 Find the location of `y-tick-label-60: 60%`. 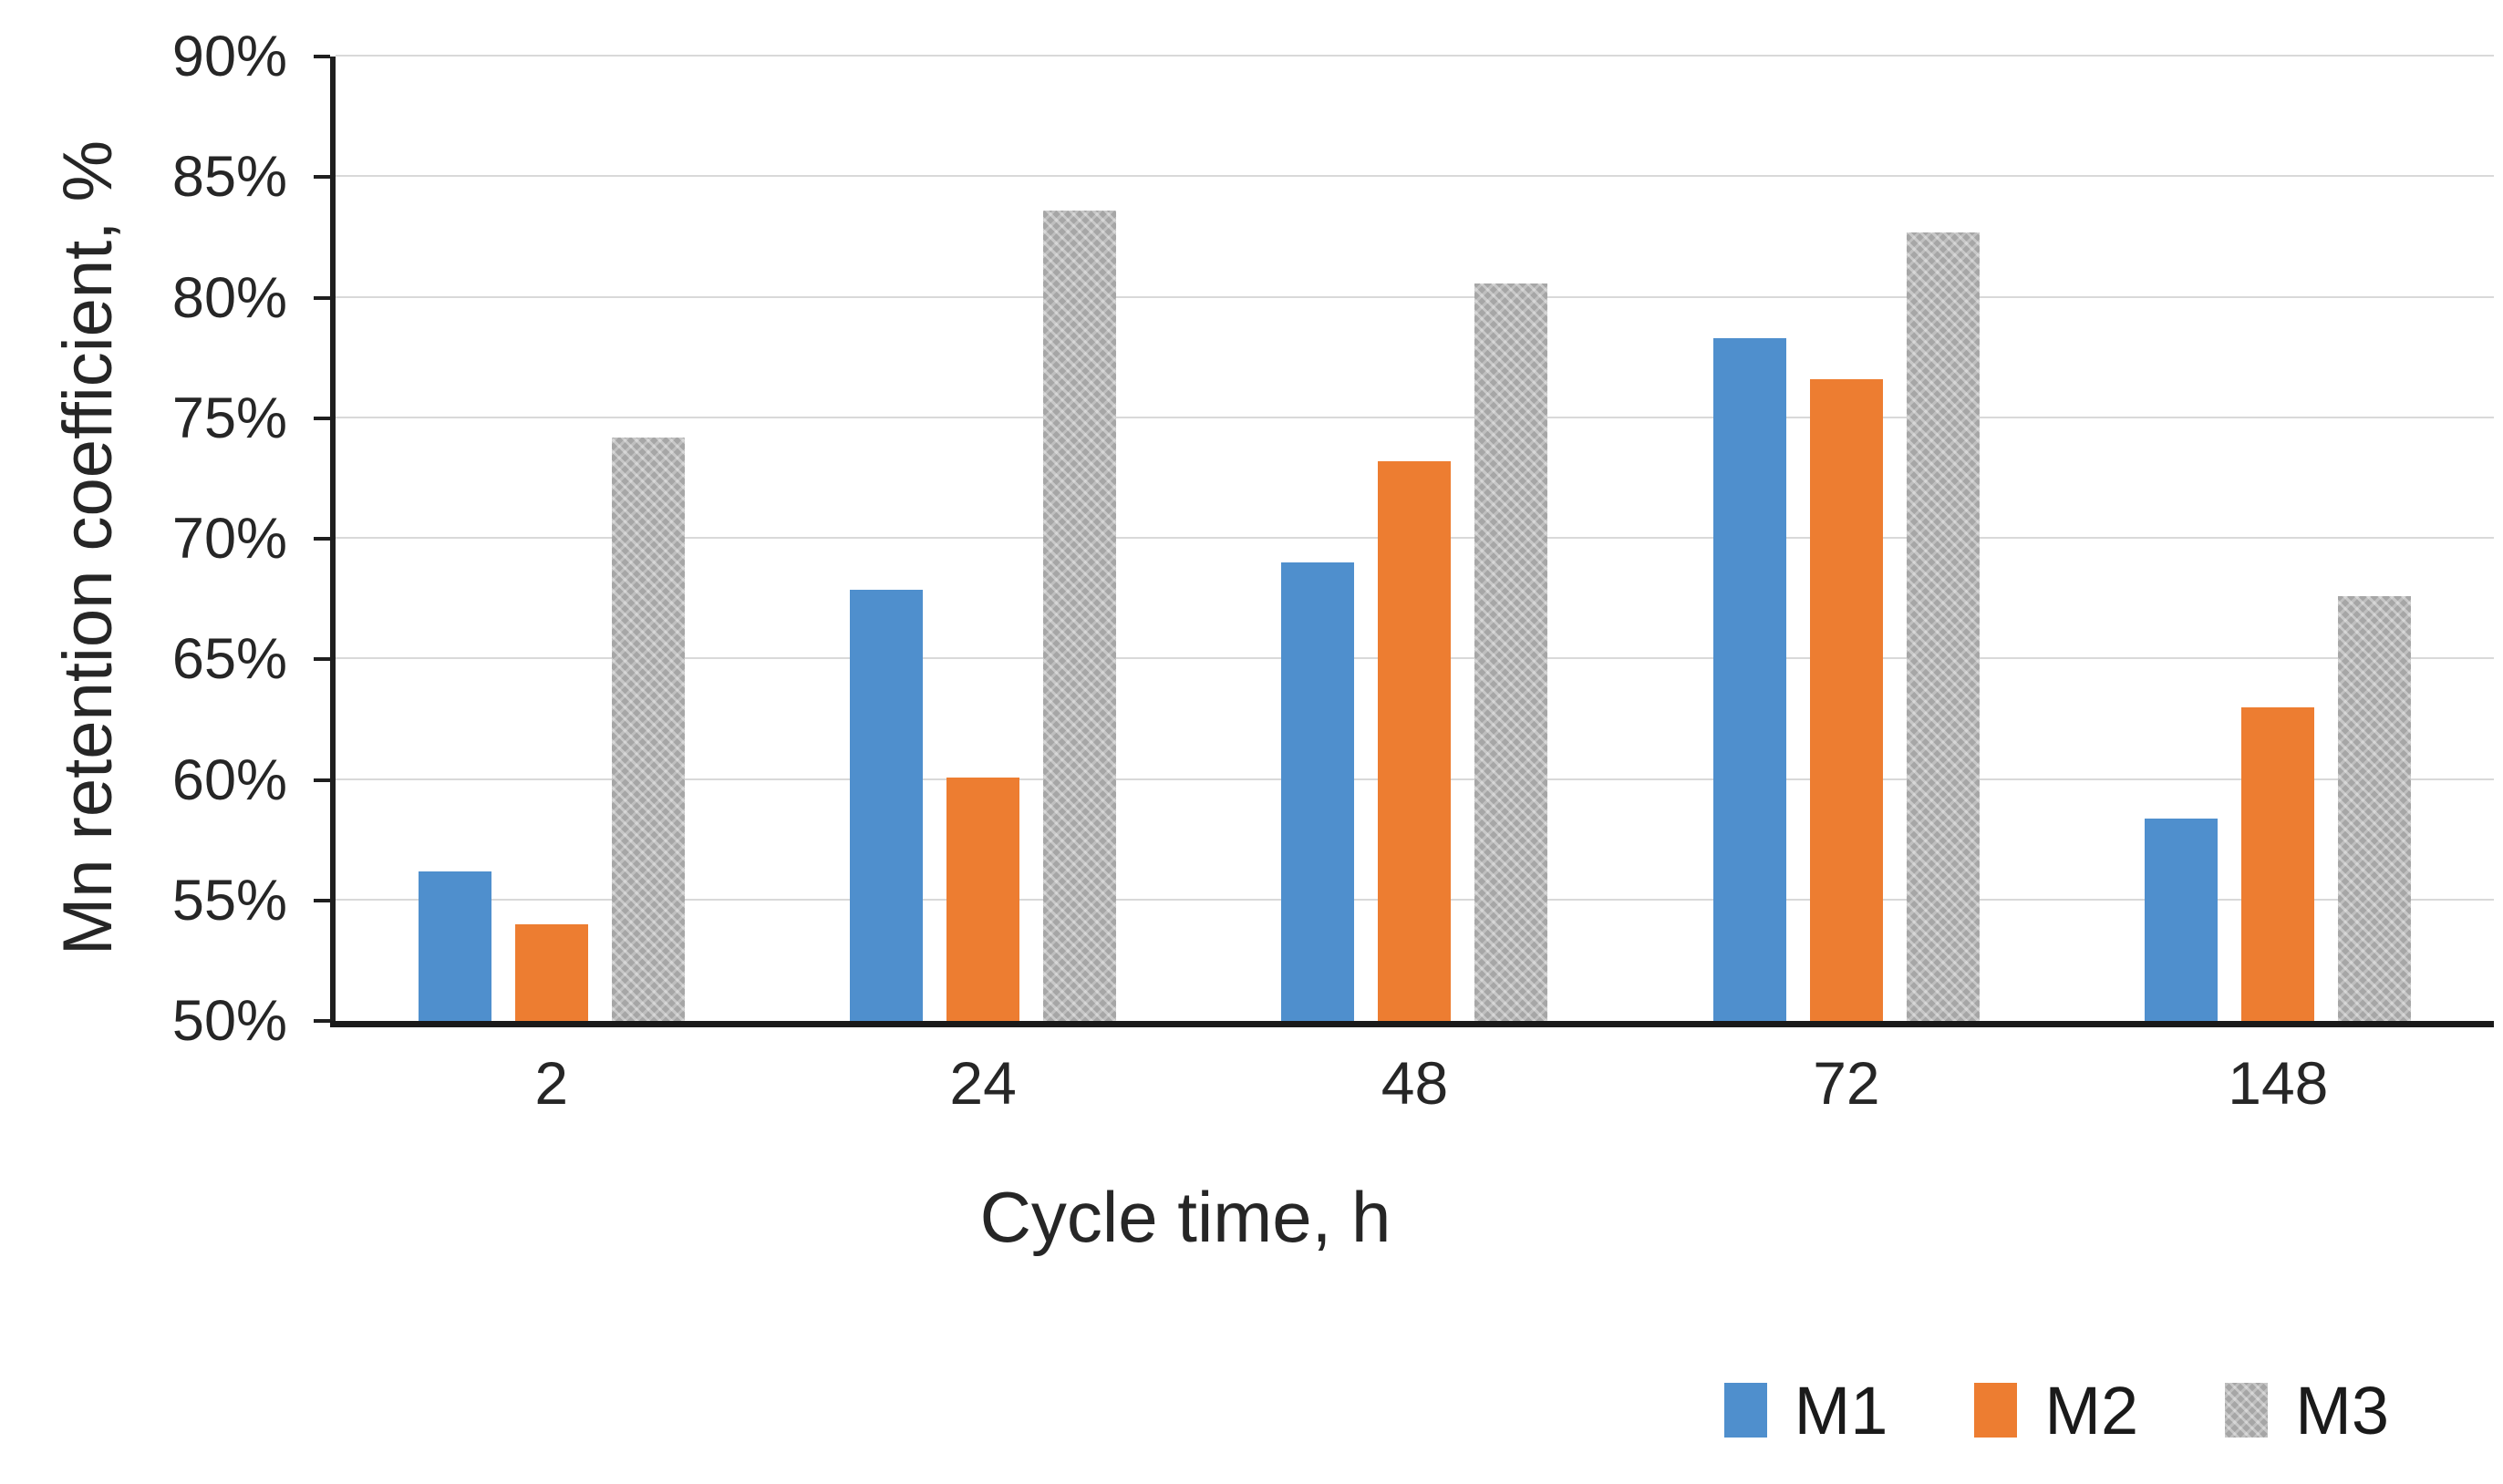

y-tick-label-60: 60% is located at coordinates (229, 779).